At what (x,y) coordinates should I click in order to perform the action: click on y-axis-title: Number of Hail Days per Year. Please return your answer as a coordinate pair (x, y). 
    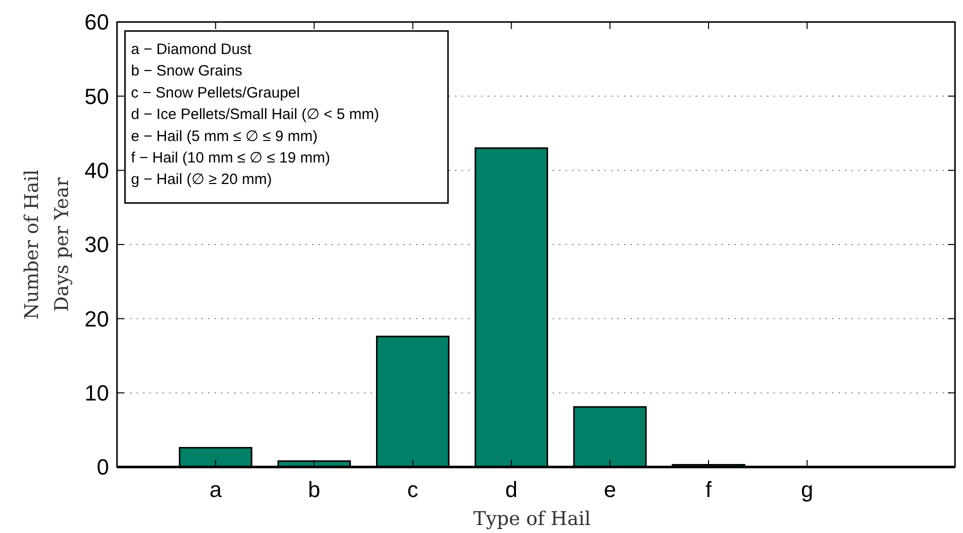
    Looking at the image, I should click on (47, 245).